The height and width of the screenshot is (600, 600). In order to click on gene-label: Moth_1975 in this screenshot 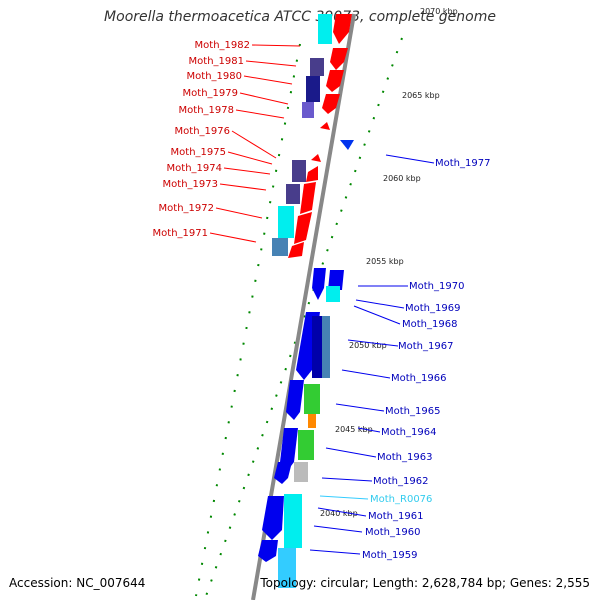, I will do `click(198, 152)`.